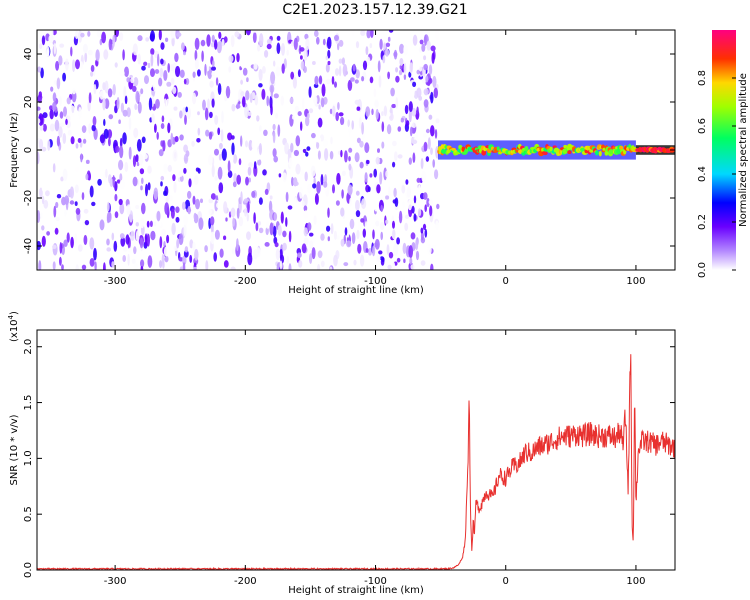 This screenshot has width=750, height=600. Describe the element at coordinates (28, 514) in the screenshot. I see `y-tick-label: 0.5` at that location.